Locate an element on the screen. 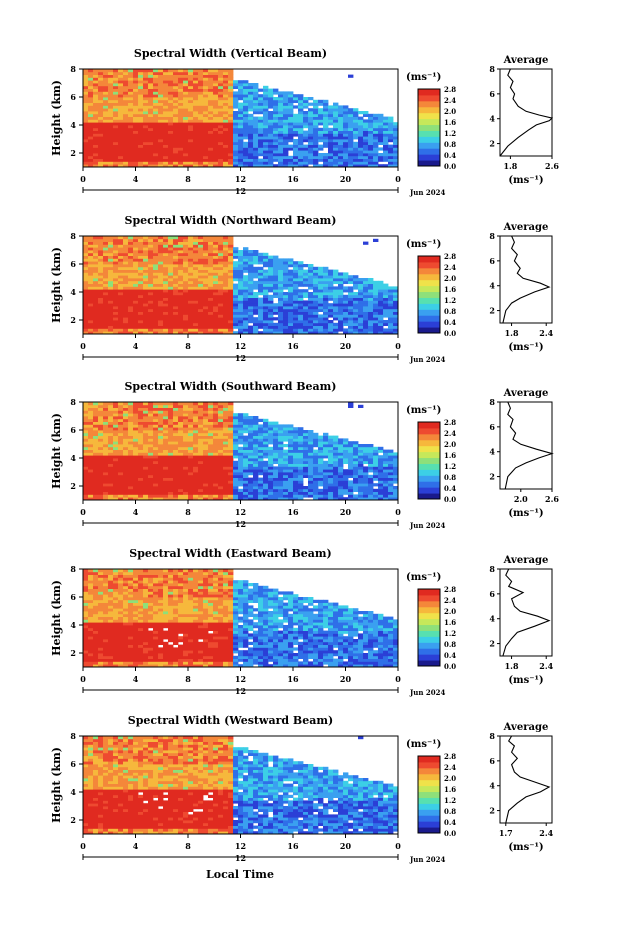  colorbar-segment is located at coordinates (429, 104).